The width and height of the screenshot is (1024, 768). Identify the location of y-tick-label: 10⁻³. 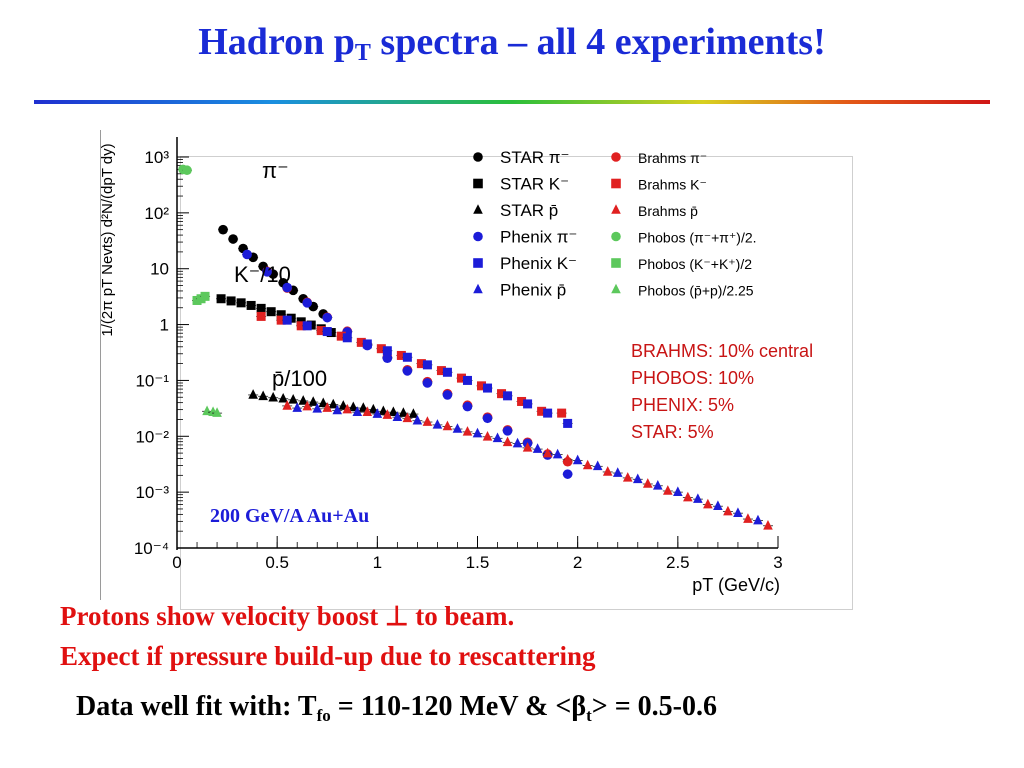
(152, 492).